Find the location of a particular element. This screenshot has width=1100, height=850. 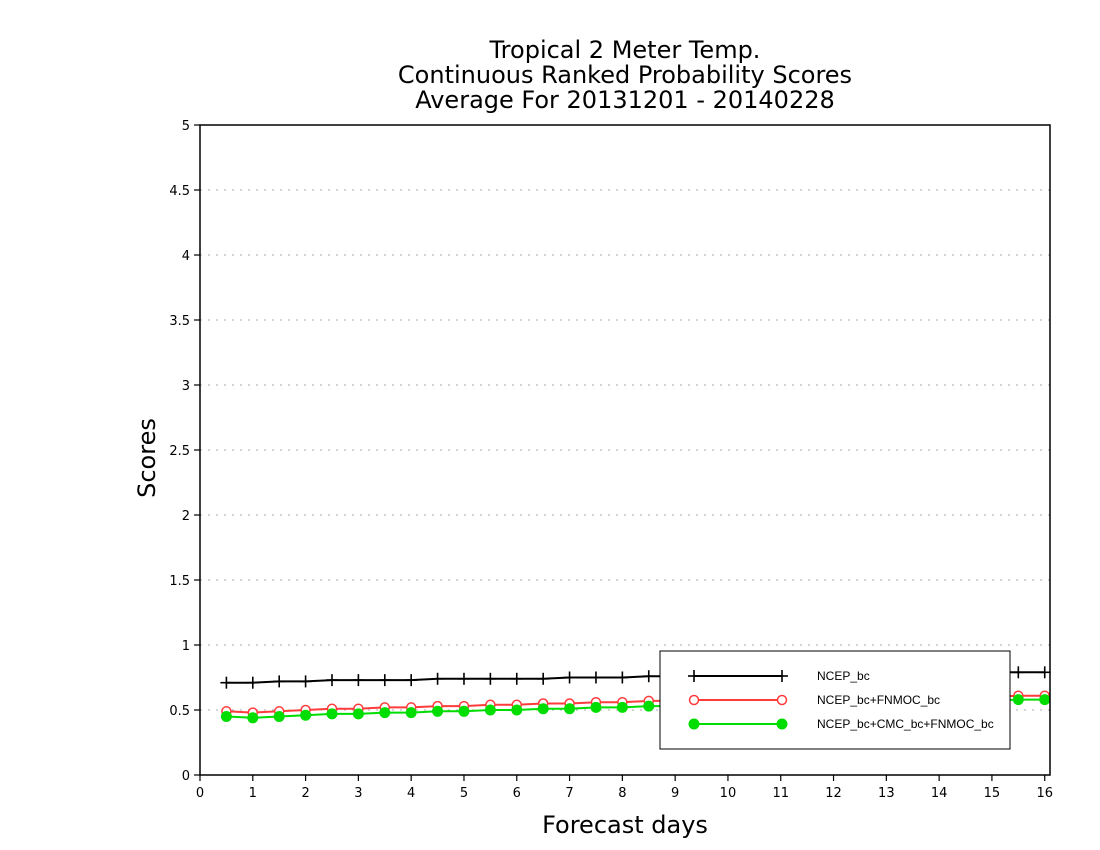

y-tick-label: 2 is located at coordinates (186, 516).